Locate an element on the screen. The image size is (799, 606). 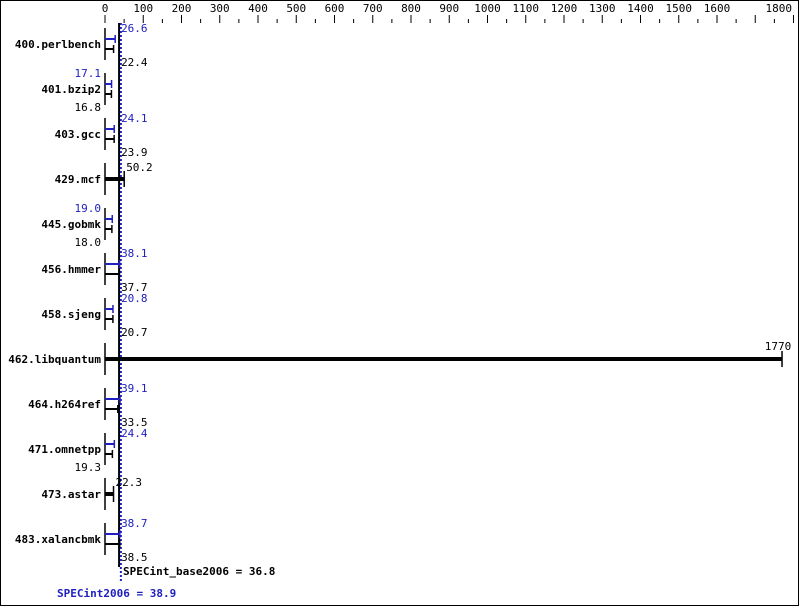
benchmark-label: 403.gcc is located at coordinates (78, 134).